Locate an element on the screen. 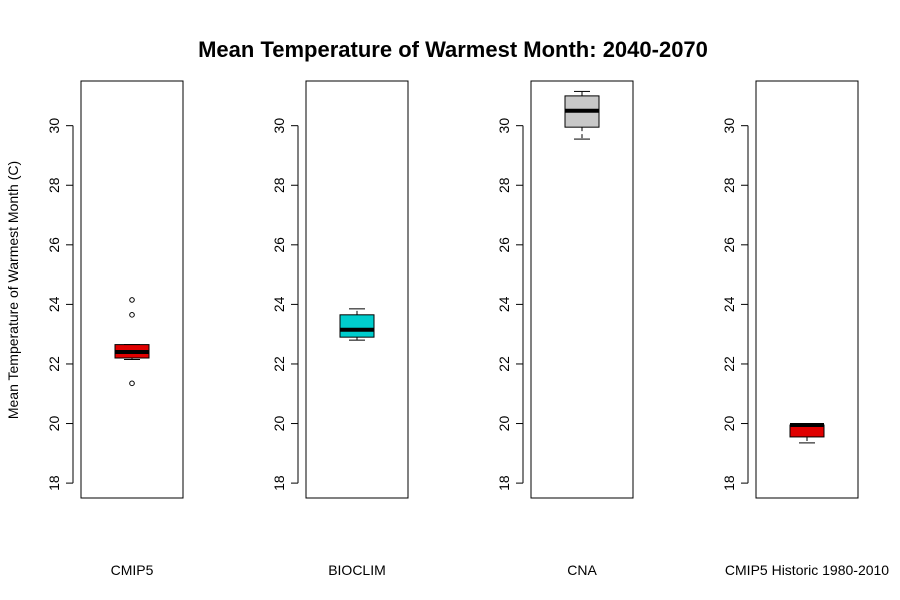 The width and height of the screenshot is (900, 600). box is located at coordinates (357, 326).